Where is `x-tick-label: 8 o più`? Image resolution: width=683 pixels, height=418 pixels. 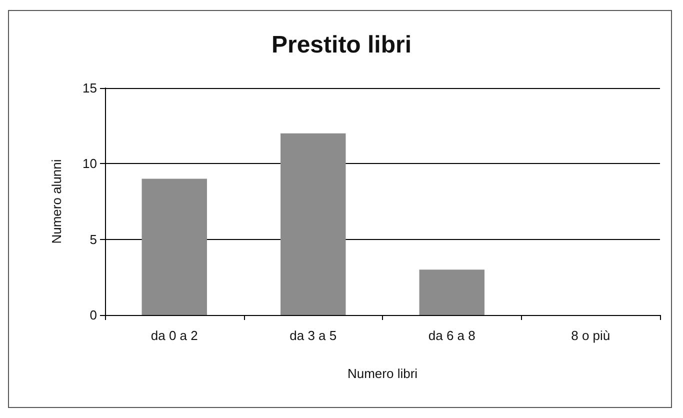
x-tick-label: 8 o più is located at coordinates (590, 335).